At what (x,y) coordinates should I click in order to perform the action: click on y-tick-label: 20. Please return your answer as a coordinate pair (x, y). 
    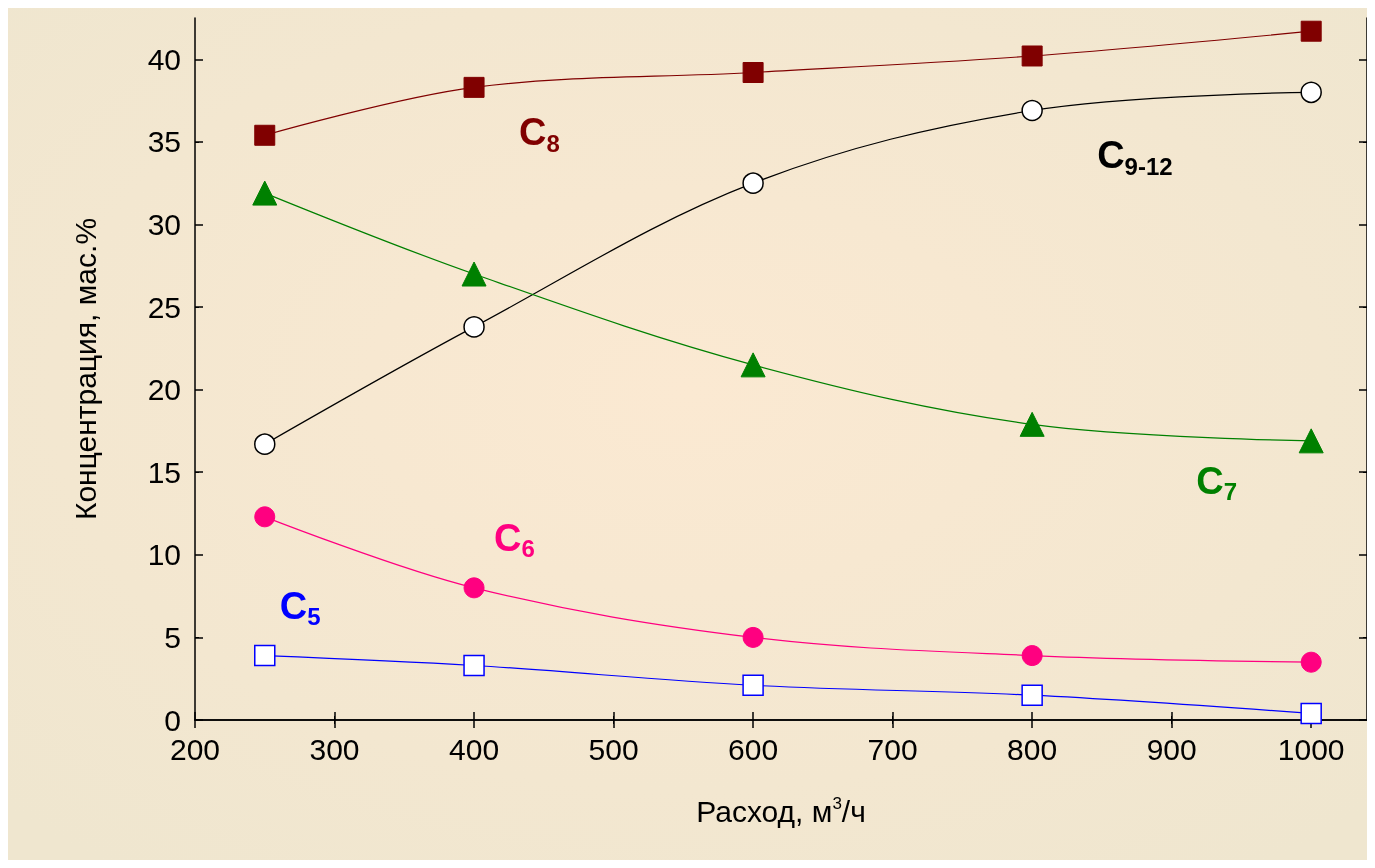
    Looking at the image, I should click on (164, 390).